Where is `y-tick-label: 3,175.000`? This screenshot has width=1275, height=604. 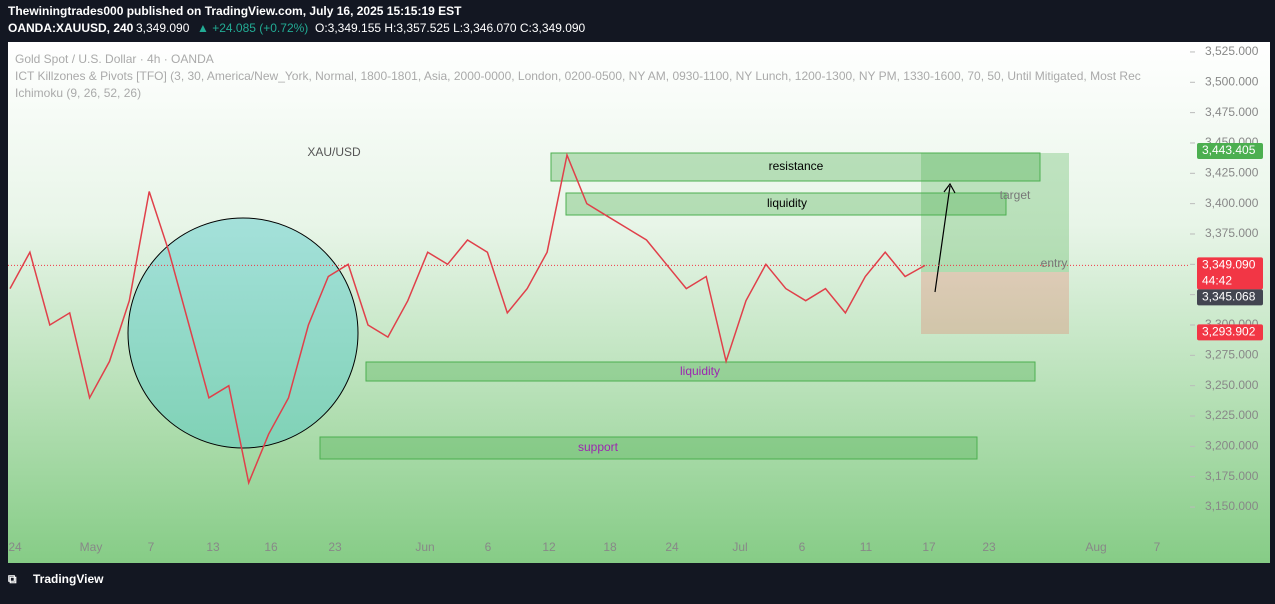
y-tick-label: 3,175.000 is located at coordinates (1232, 476).